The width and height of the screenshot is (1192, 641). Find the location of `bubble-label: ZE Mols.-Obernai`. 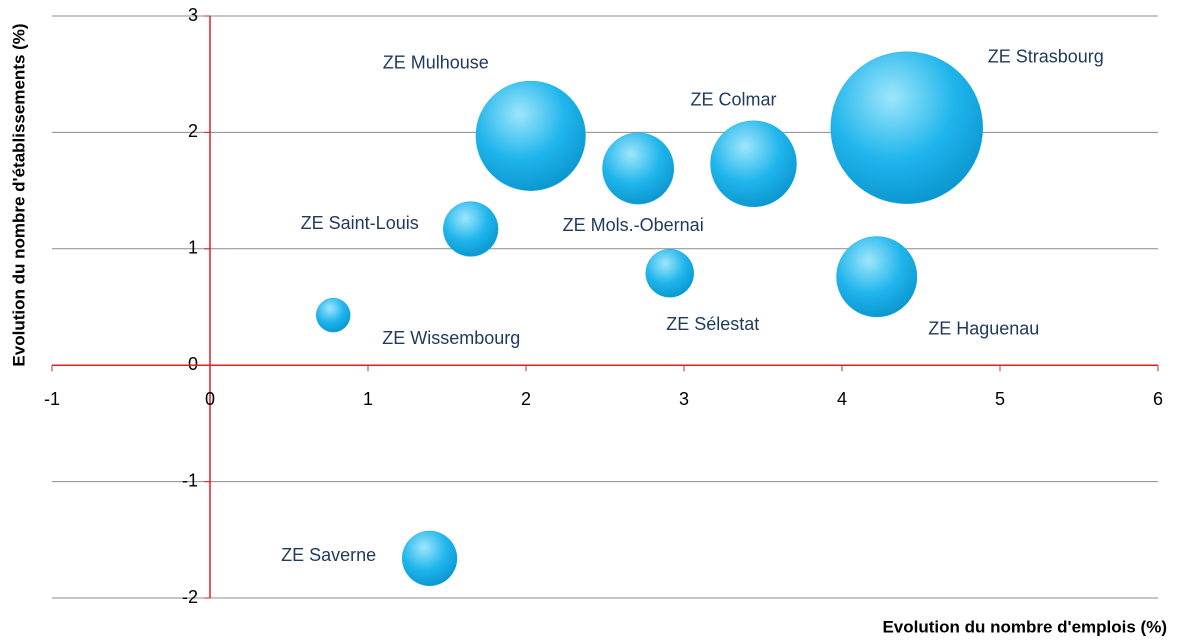

bubble-label: ZE Mols.-Obernai is located at coordinates (633, 225).